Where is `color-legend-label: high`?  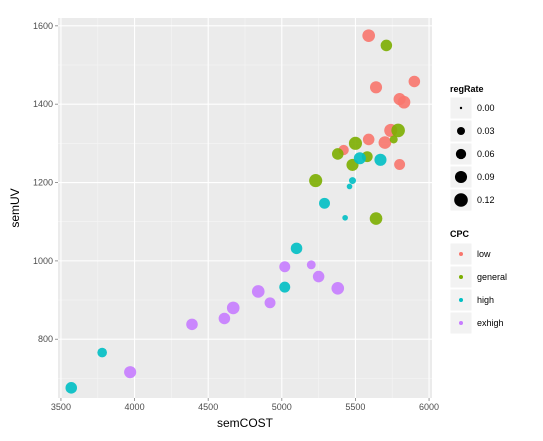
color-legend-label: high is located at coordinates (485, 300).